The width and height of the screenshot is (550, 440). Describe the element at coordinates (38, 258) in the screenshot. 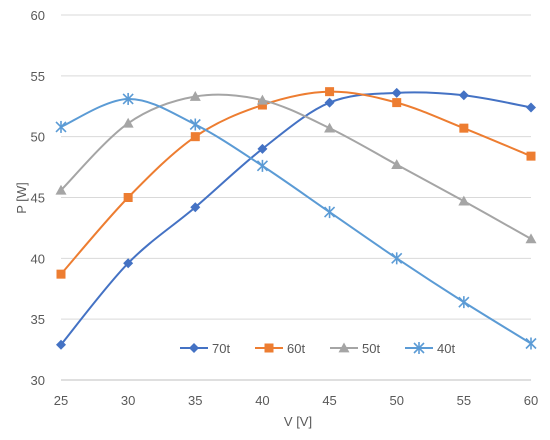

I see `y-tick-label: 40` at that location.